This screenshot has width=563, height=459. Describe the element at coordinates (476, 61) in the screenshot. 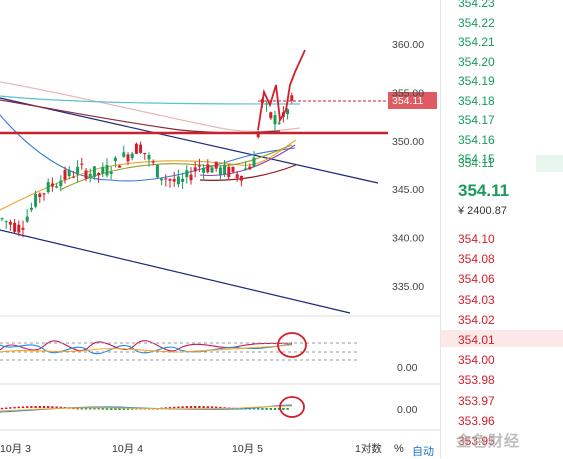

I see `ask-price: 354.20` at that location.